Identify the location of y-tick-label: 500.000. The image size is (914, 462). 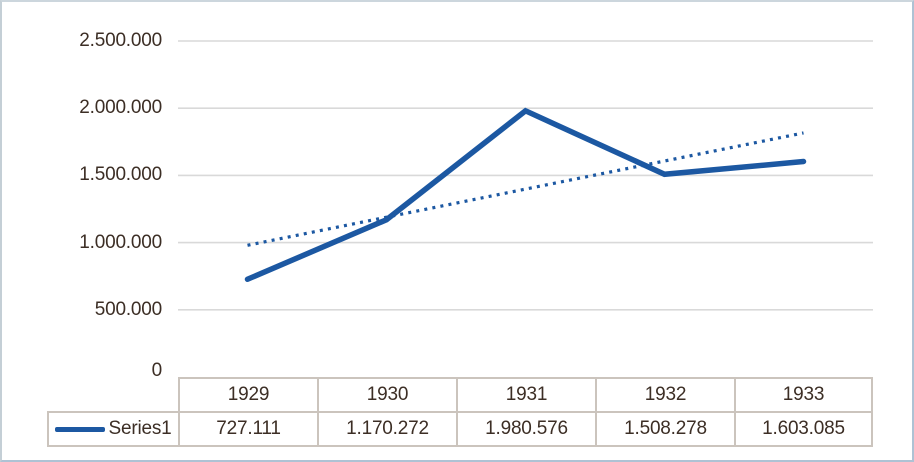
(128, 309).